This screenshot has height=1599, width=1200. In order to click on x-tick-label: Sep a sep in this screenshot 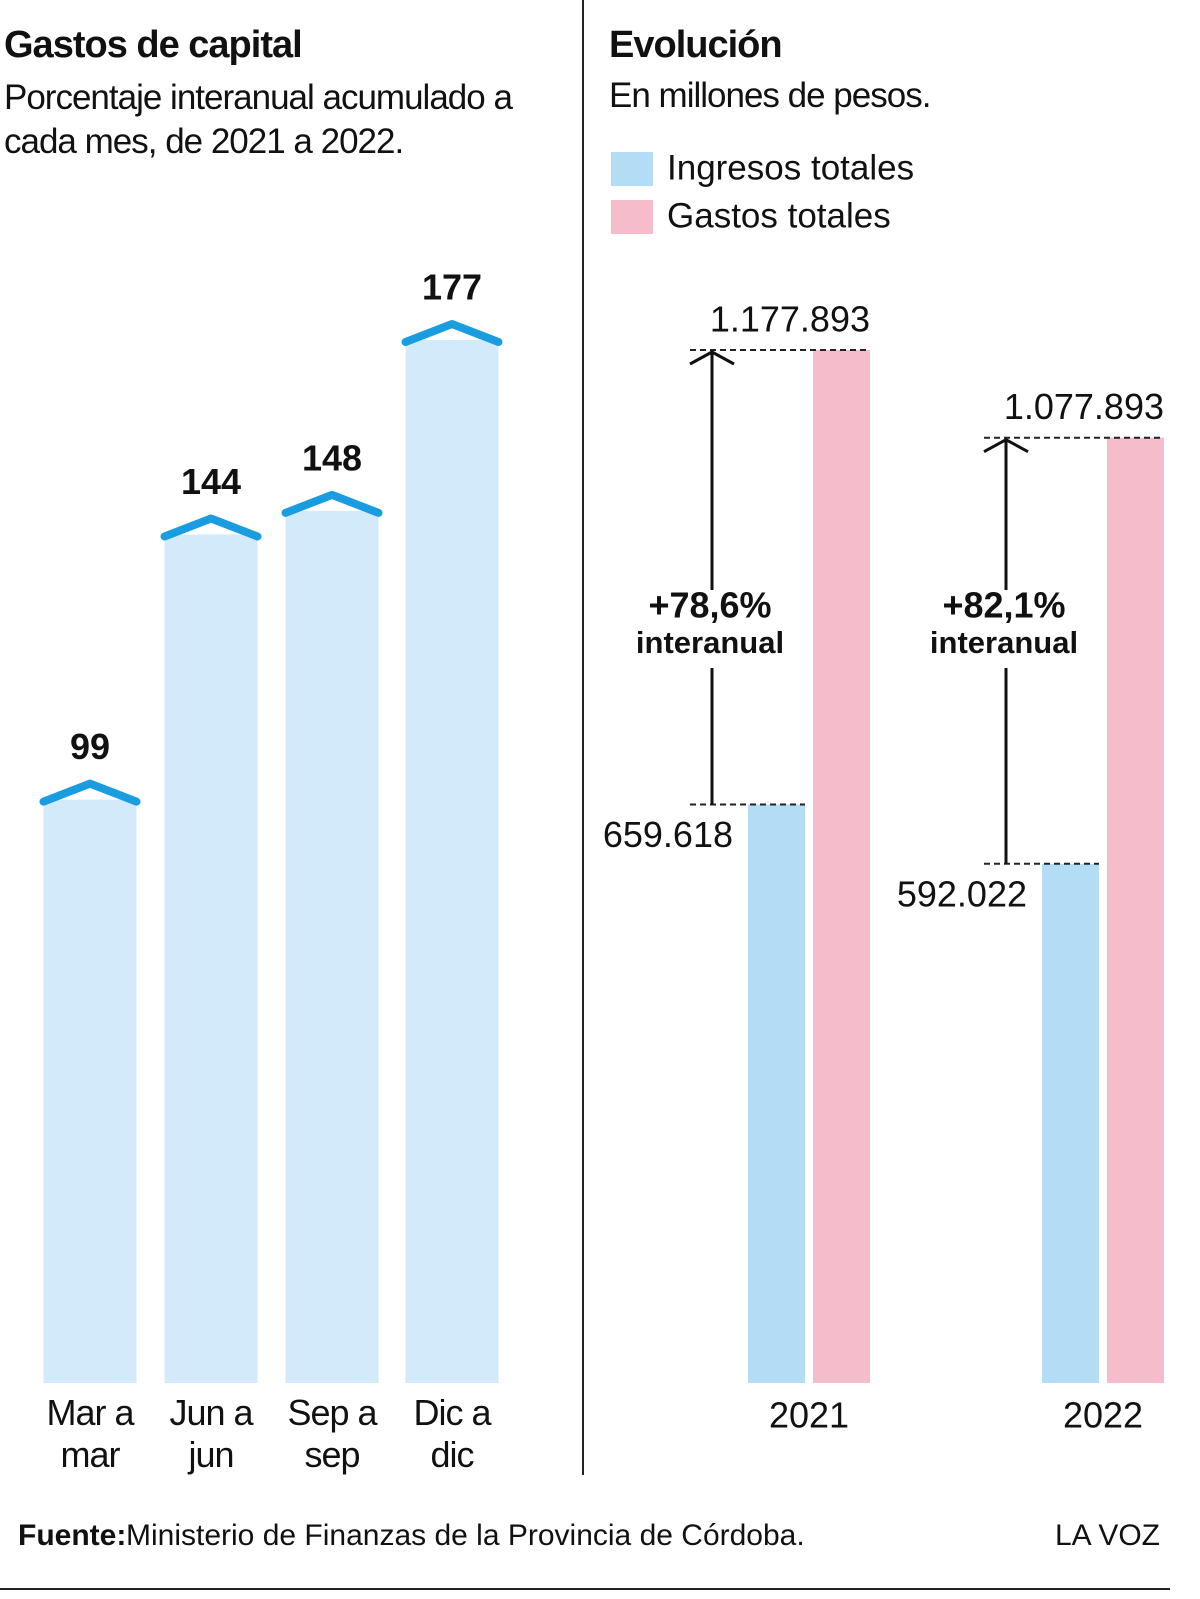, I will do `click(332, 1433)`.